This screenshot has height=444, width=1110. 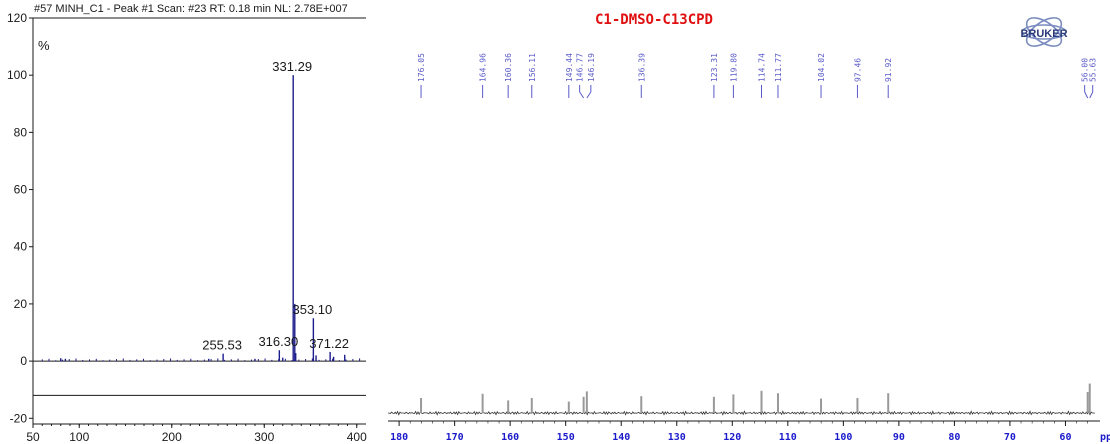 What do you see at coordinates (17, 18) in the screenshot?
I see `y-tick-label: 120` at bounding box center [17, 18].